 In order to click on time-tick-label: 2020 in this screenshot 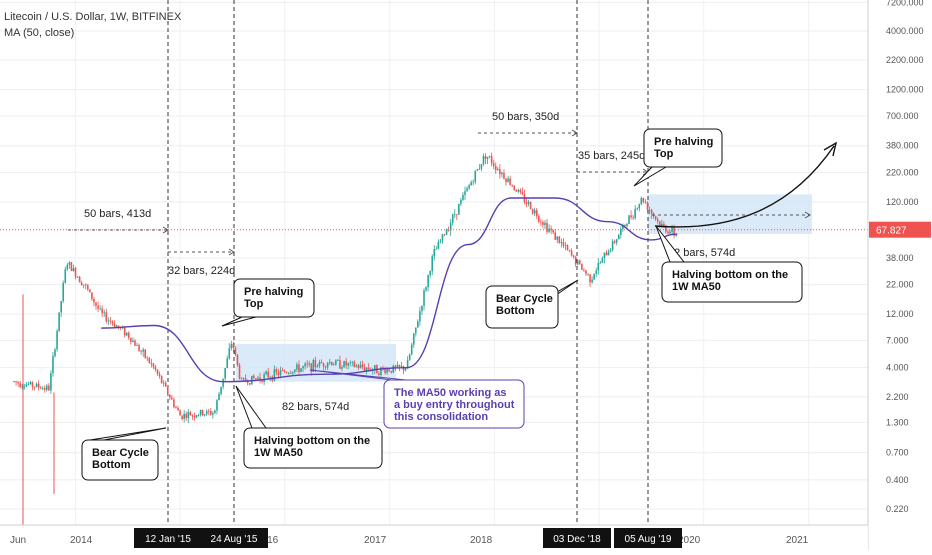, I will do `click(689, 540)`.